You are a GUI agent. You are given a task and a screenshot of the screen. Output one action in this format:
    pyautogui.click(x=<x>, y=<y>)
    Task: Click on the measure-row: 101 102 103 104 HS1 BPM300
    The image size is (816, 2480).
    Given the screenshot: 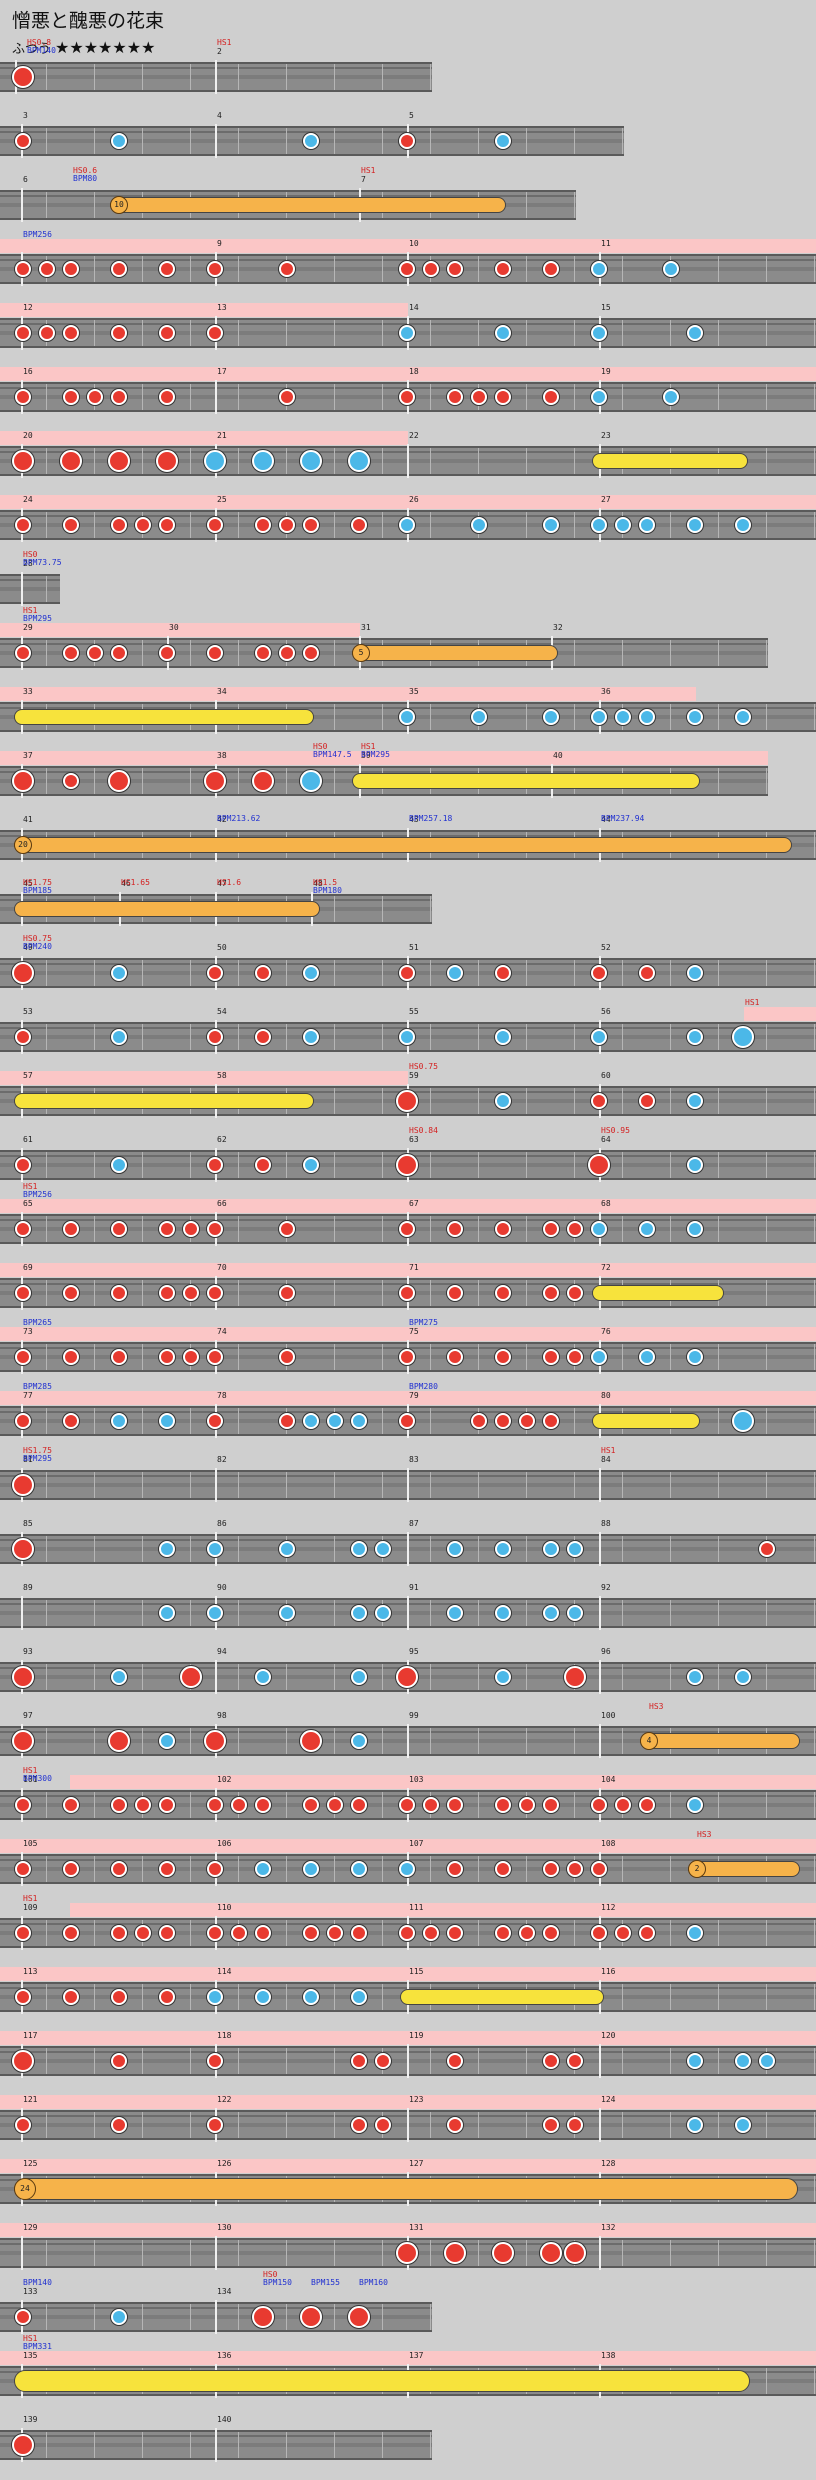 What is the action you would take?
    pyautogui.click(x=408, y=1801)
    